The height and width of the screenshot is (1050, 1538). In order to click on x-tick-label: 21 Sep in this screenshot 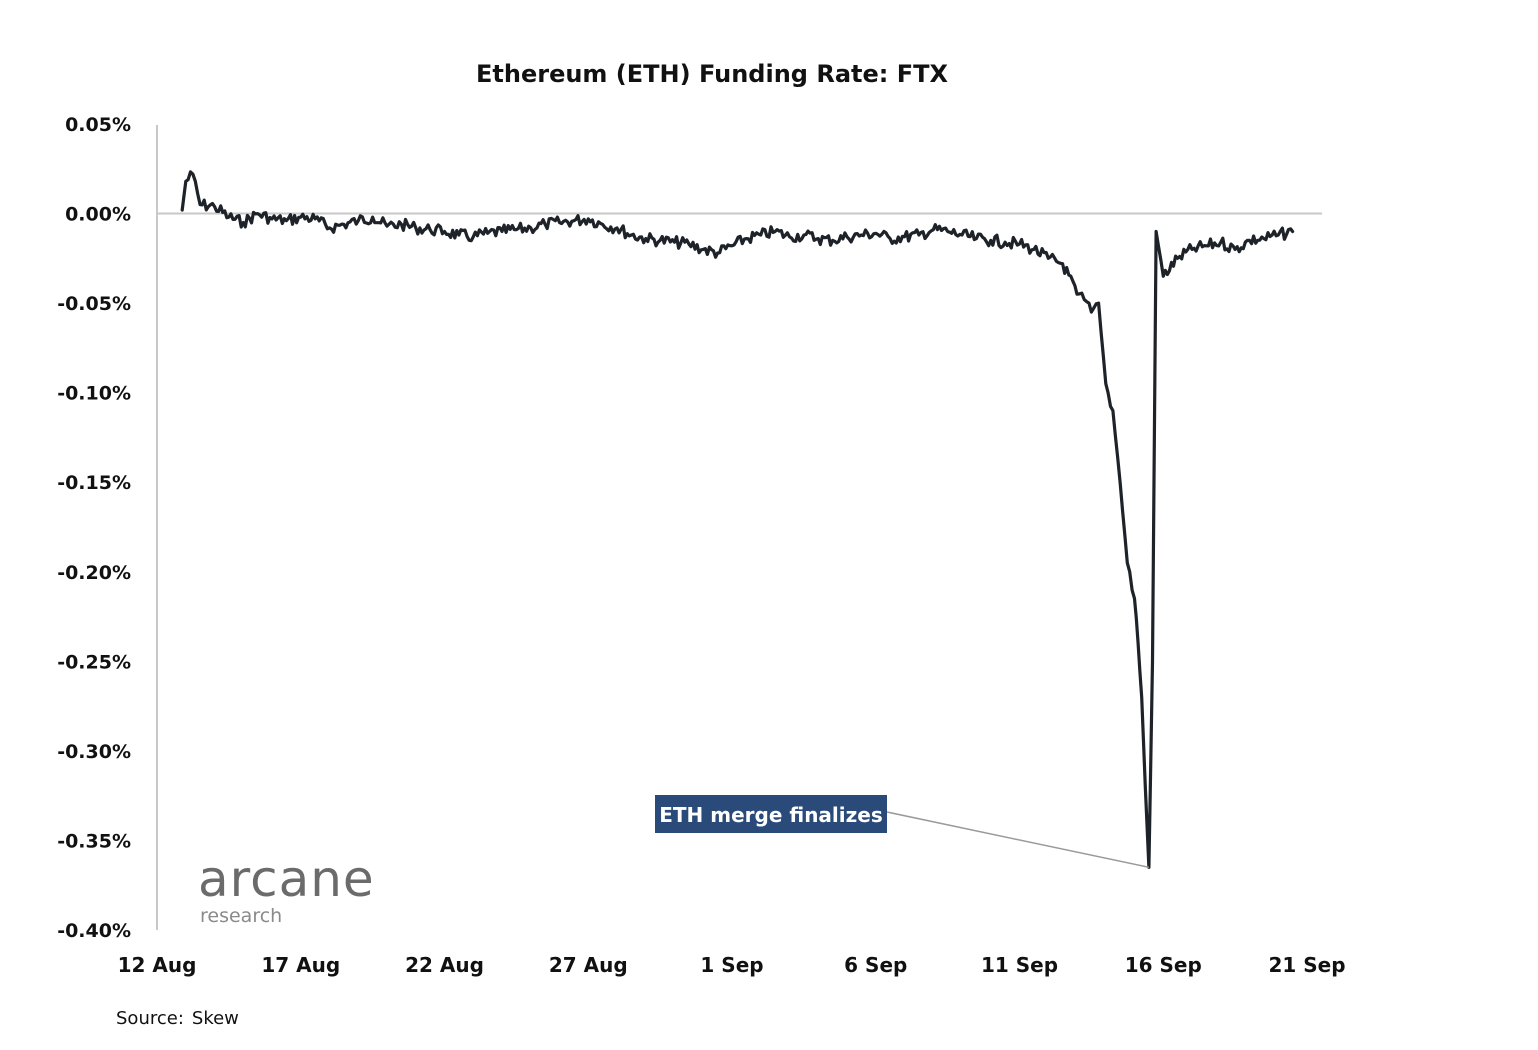, I will do `click(1306, 965)`.